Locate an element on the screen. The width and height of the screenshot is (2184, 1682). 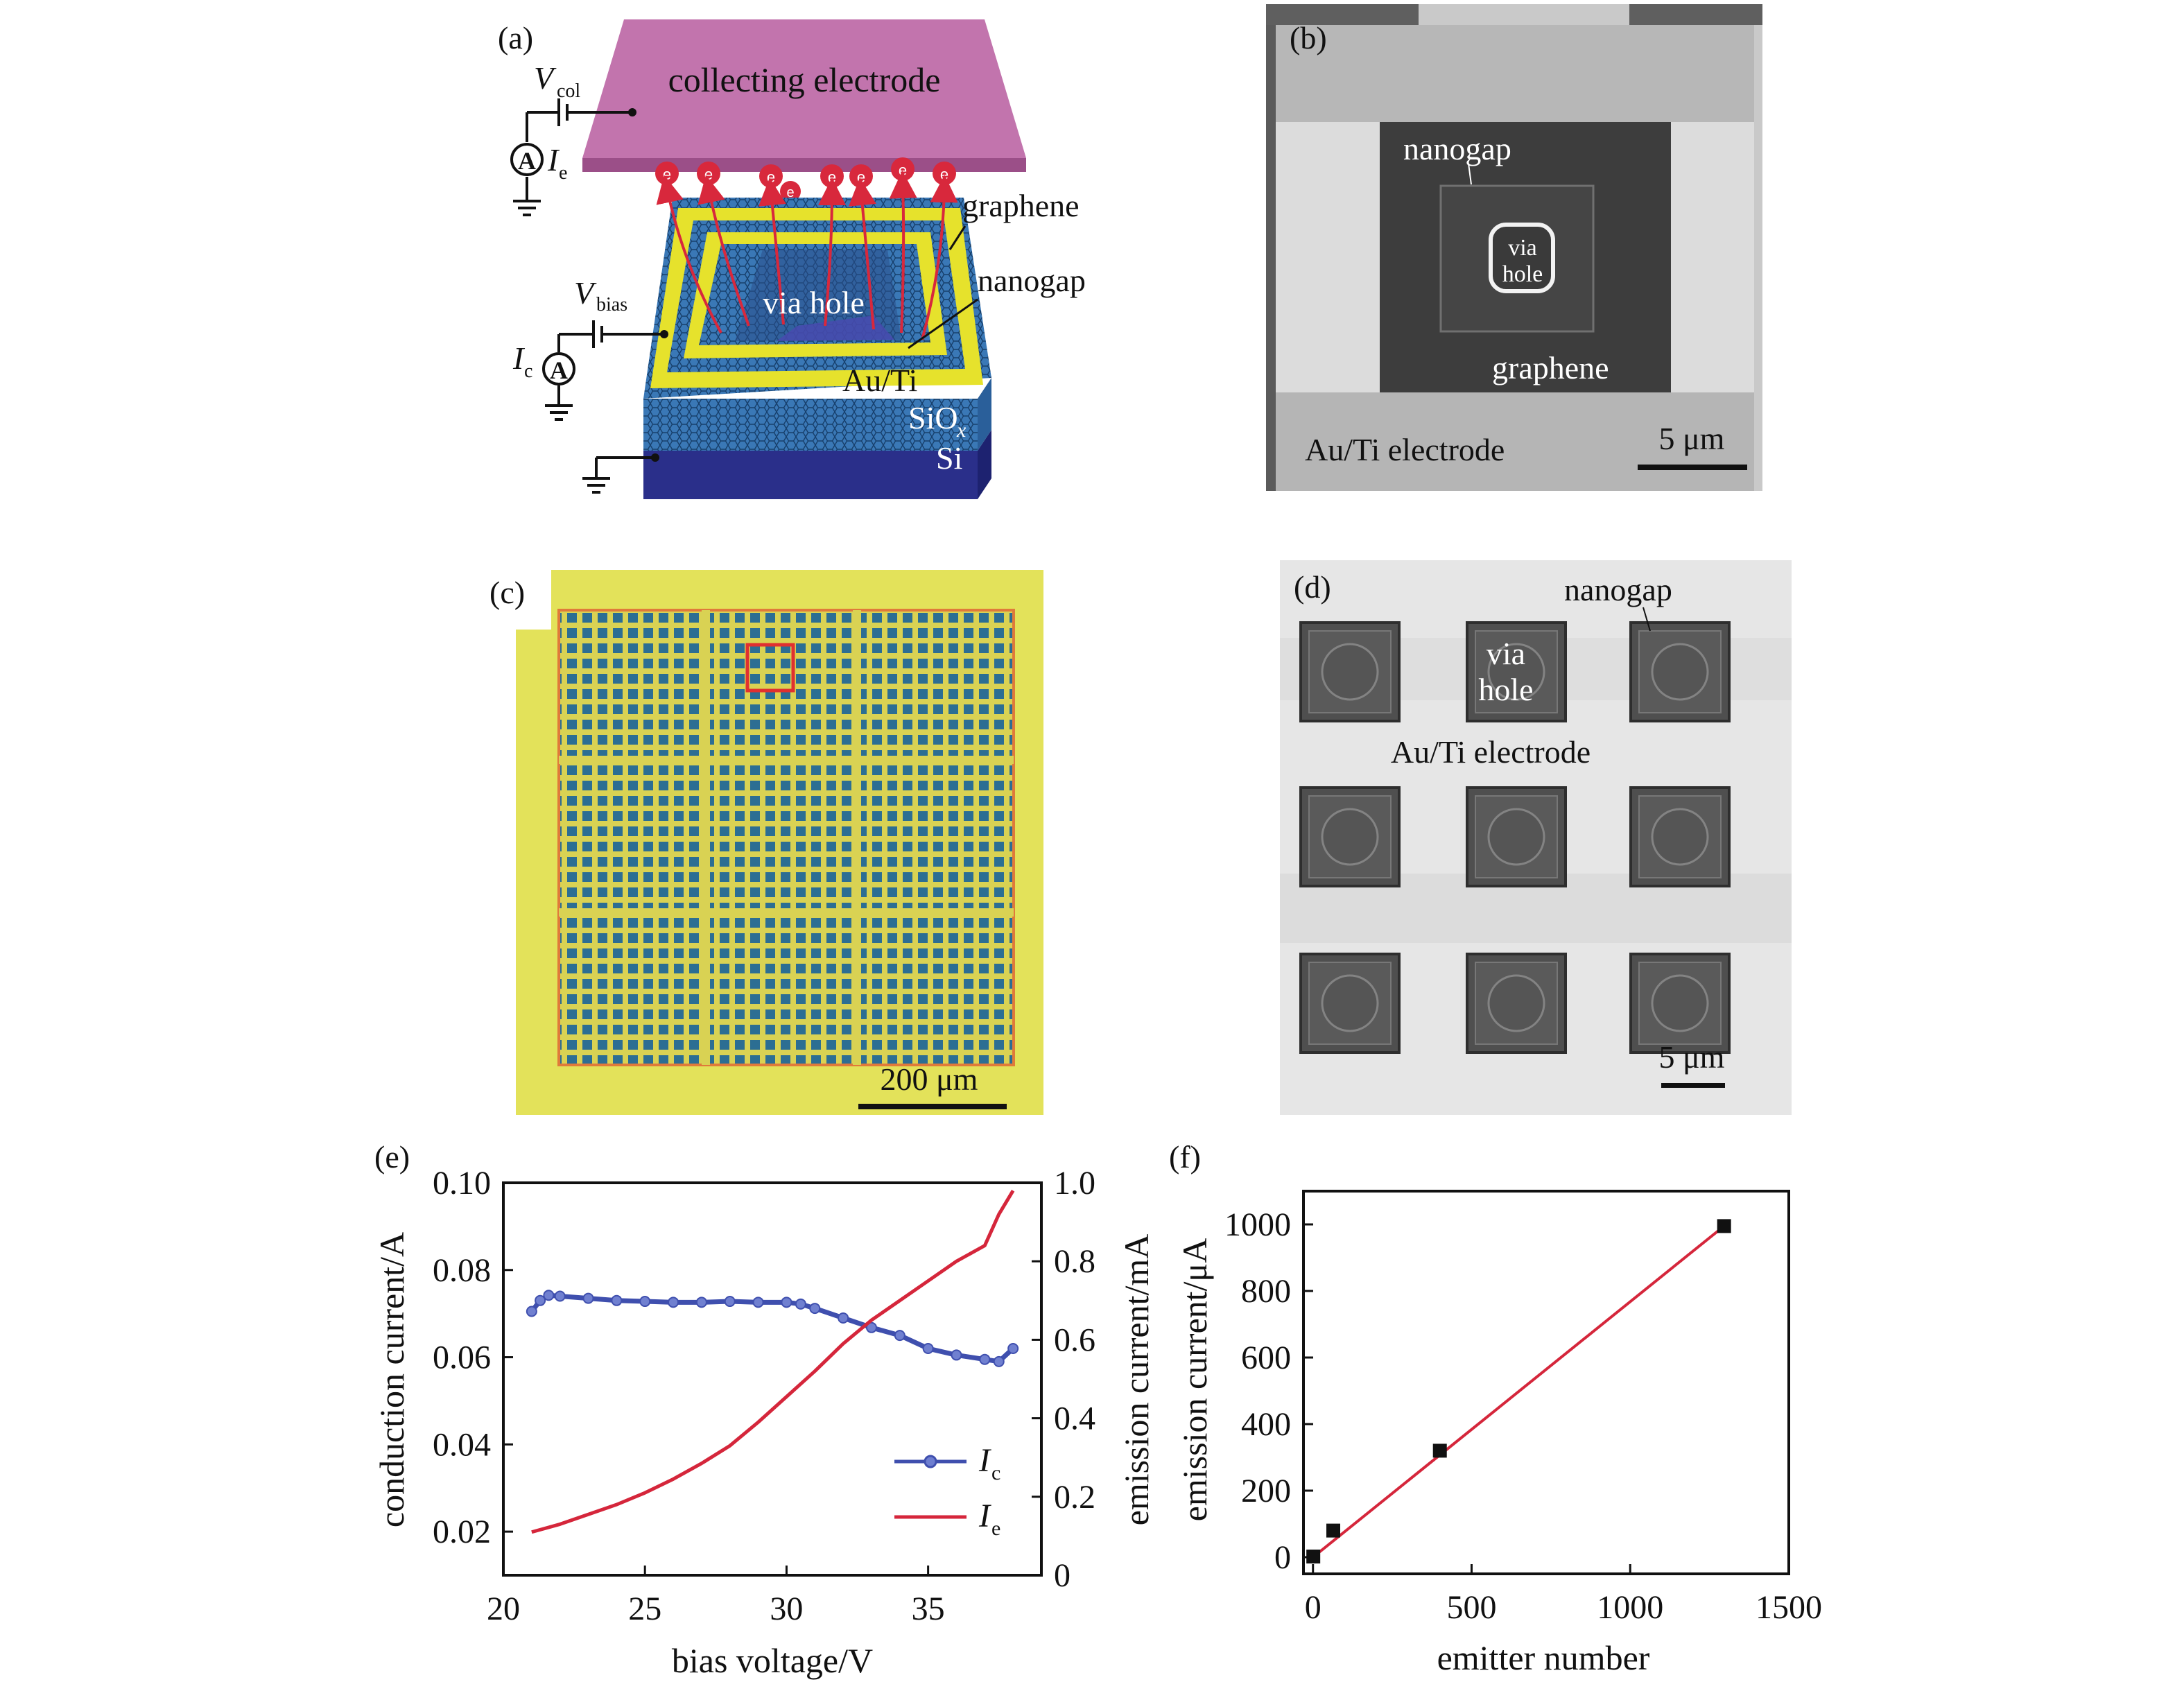
series-line-ie is located at coordinates (773, 1362).